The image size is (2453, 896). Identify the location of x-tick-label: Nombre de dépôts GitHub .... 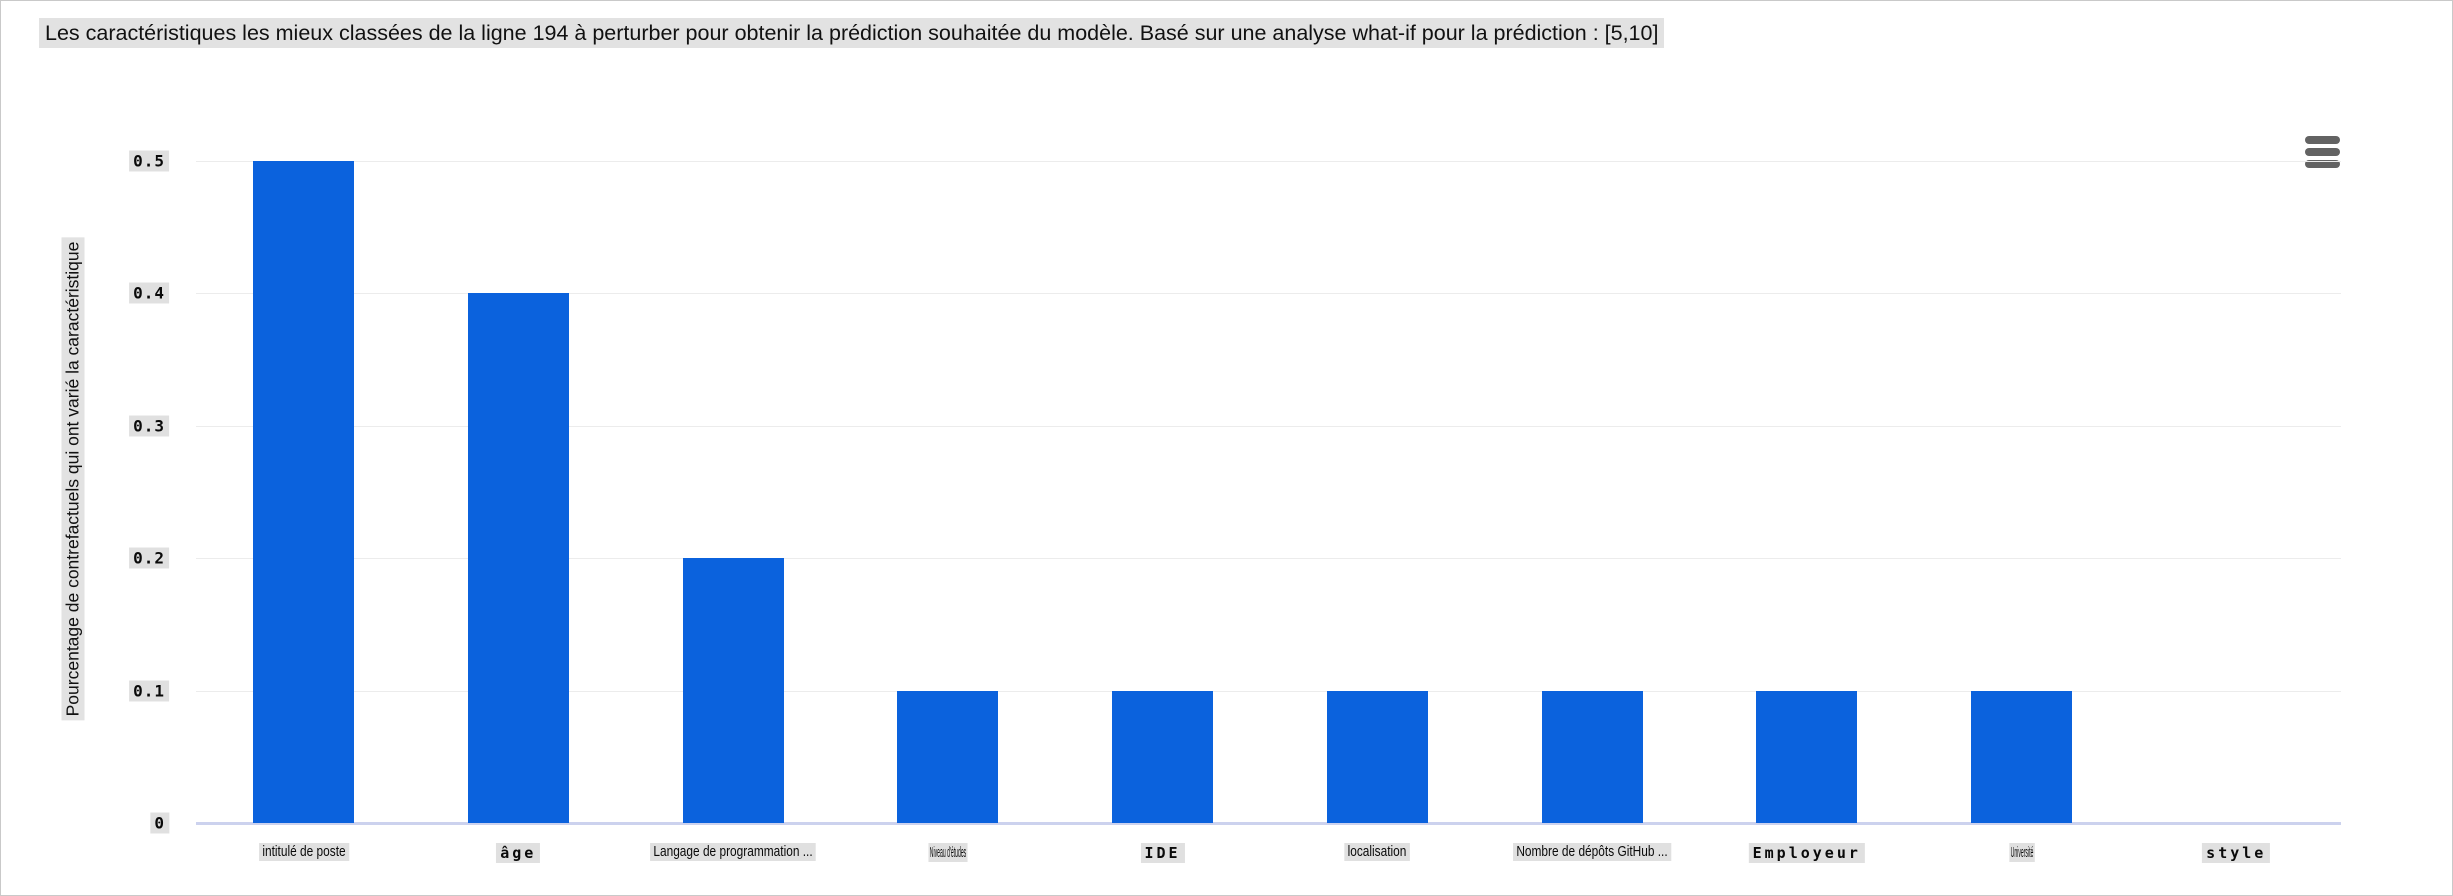
(1592, 852).